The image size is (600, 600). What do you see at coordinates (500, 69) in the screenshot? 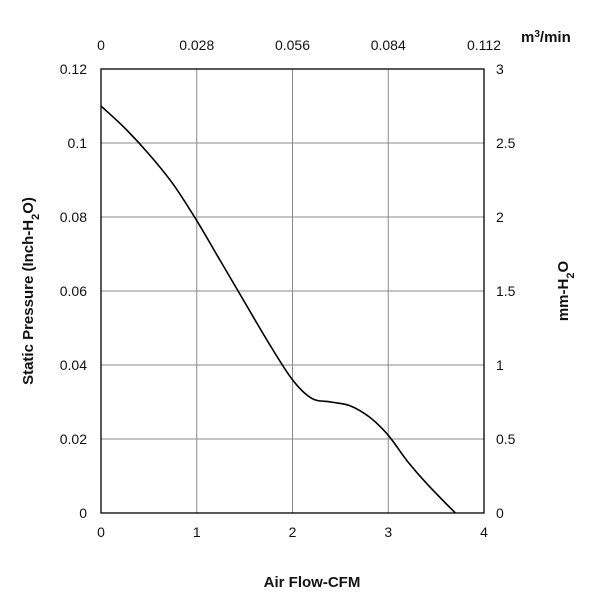
I see `y2-tick-label: 3` at bounding box center [500, 69].